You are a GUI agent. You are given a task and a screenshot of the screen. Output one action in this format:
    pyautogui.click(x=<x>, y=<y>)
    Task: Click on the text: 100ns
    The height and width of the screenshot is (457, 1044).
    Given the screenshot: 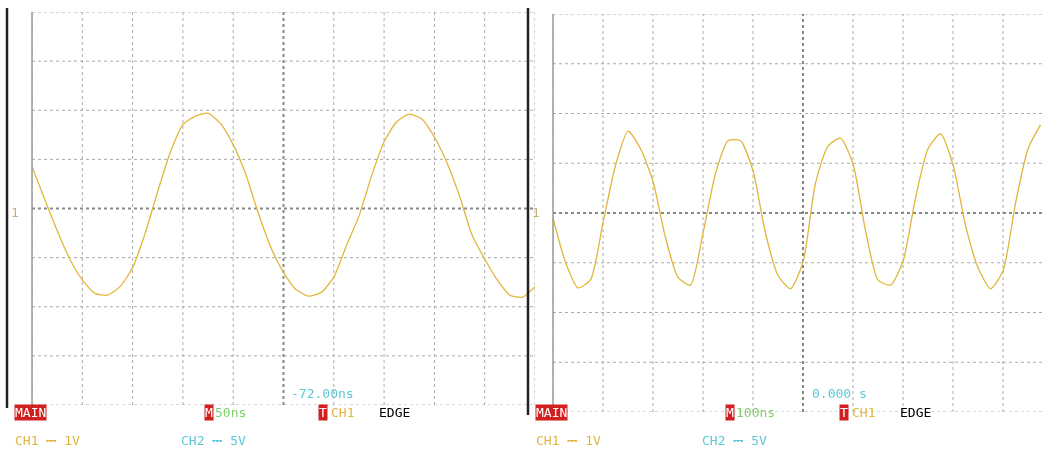 What is the action you would take?
    pyautogui.click(x=756, y=412)
    